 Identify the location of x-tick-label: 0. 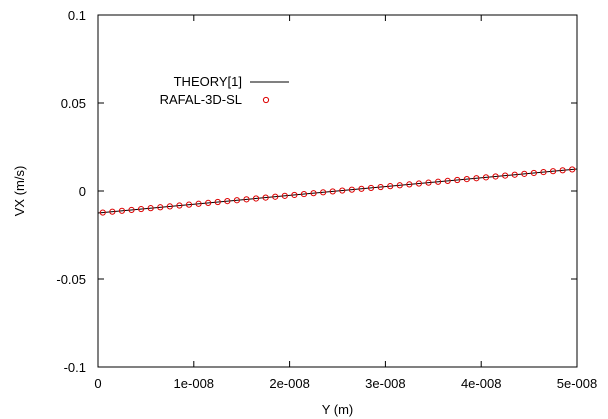
(97, 383).